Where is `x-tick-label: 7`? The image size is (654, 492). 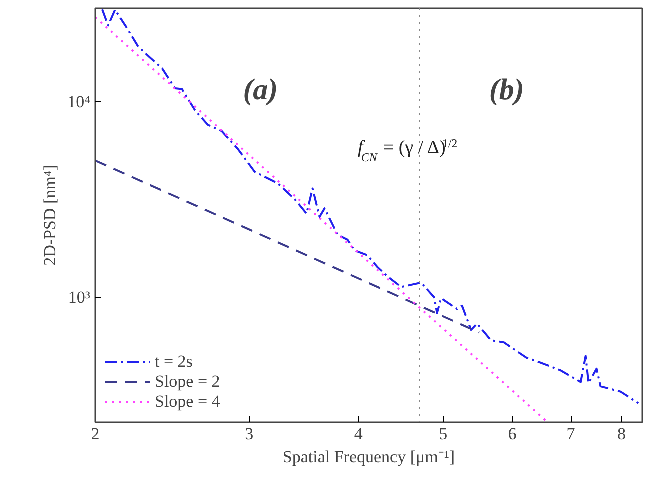
x-tick-label: 7 is located at coordinates (571, 434).